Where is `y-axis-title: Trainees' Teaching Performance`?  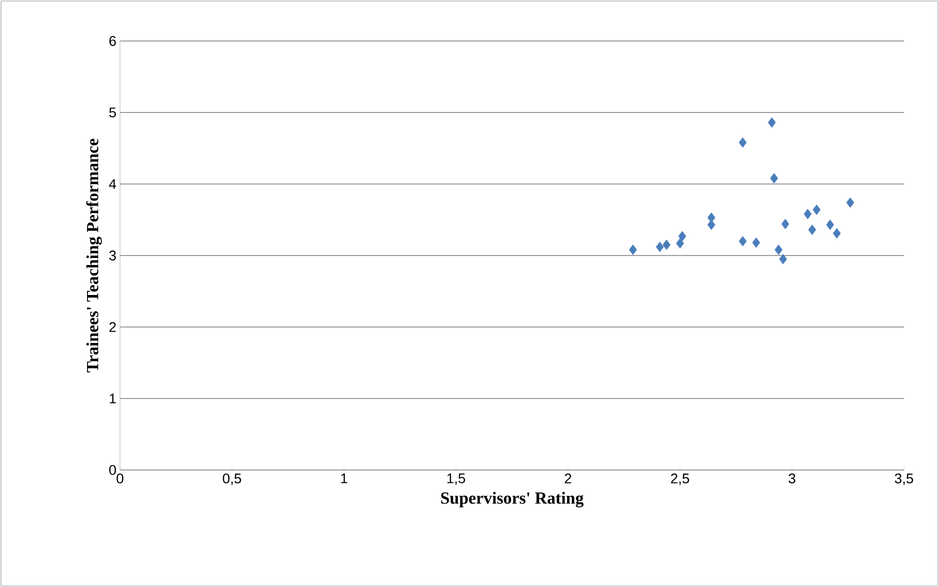
y-axis-title: Trainees' Teaching Performance is located at coordinates (94, 255).